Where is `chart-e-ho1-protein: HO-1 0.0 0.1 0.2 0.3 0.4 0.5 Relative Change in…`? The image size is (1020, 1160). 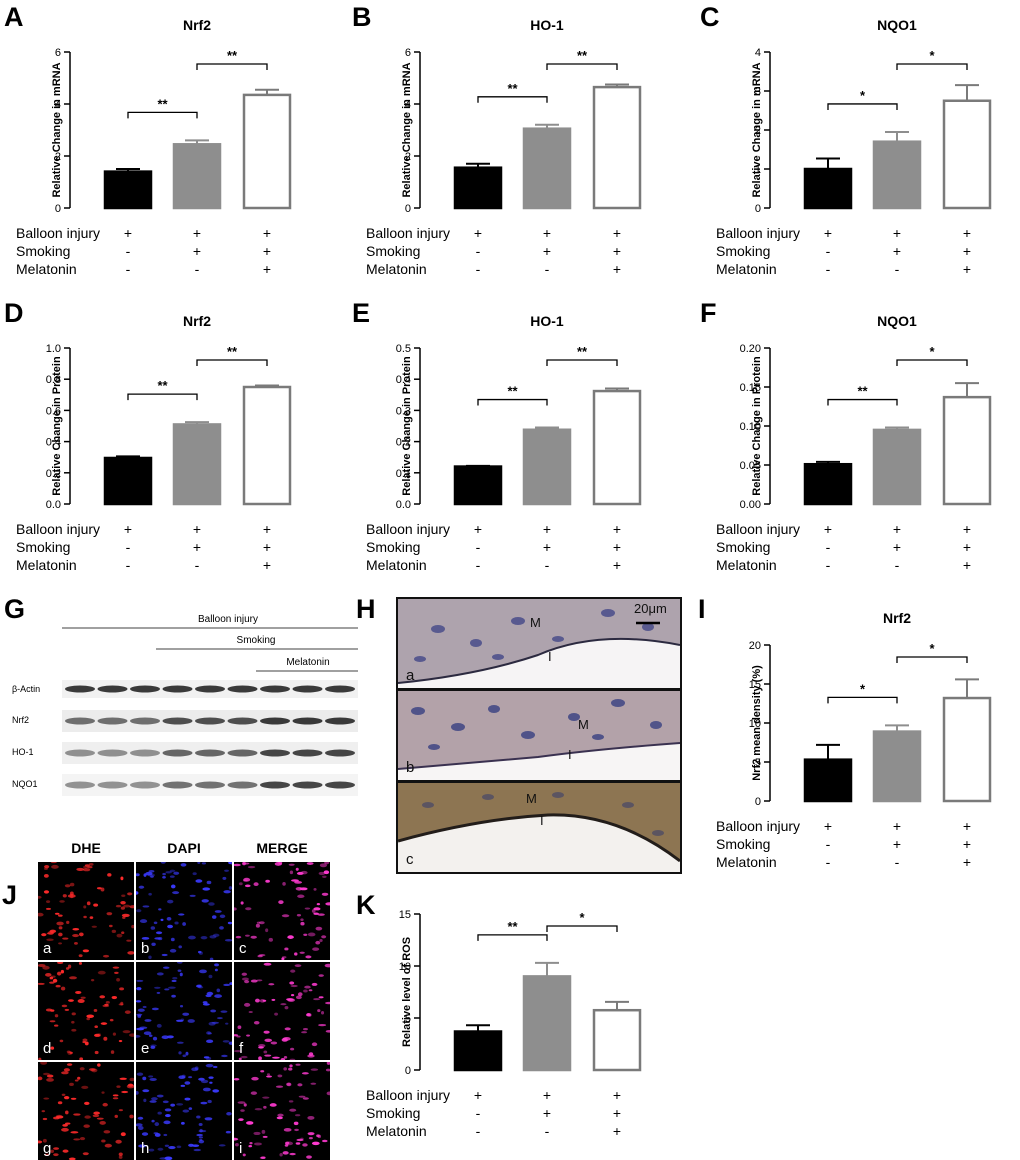 chart-e-ho1-protein: HO-1 0.0 0.1 0.2 0.3 0.4 0.5 Relative Change in… is located at coordinates (510, 441).